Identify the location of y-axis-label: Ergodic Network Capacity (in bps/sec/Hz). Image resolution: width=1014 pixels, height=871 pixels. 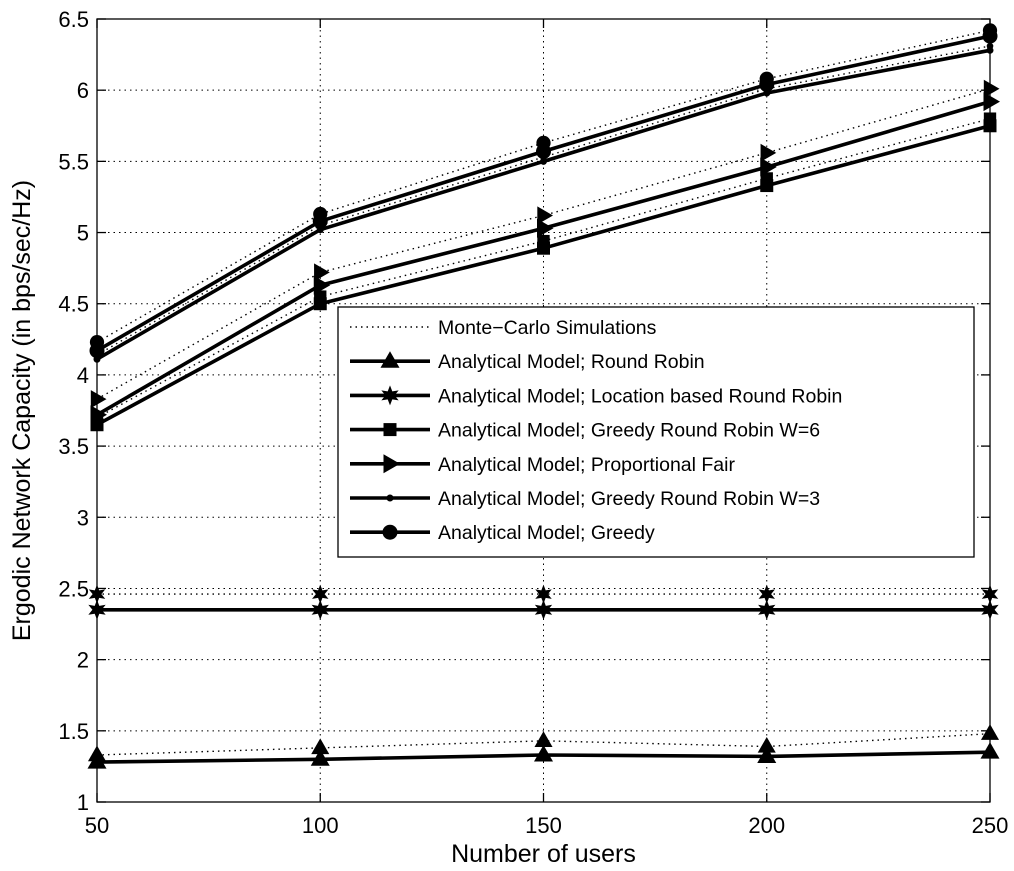
(22, 410).